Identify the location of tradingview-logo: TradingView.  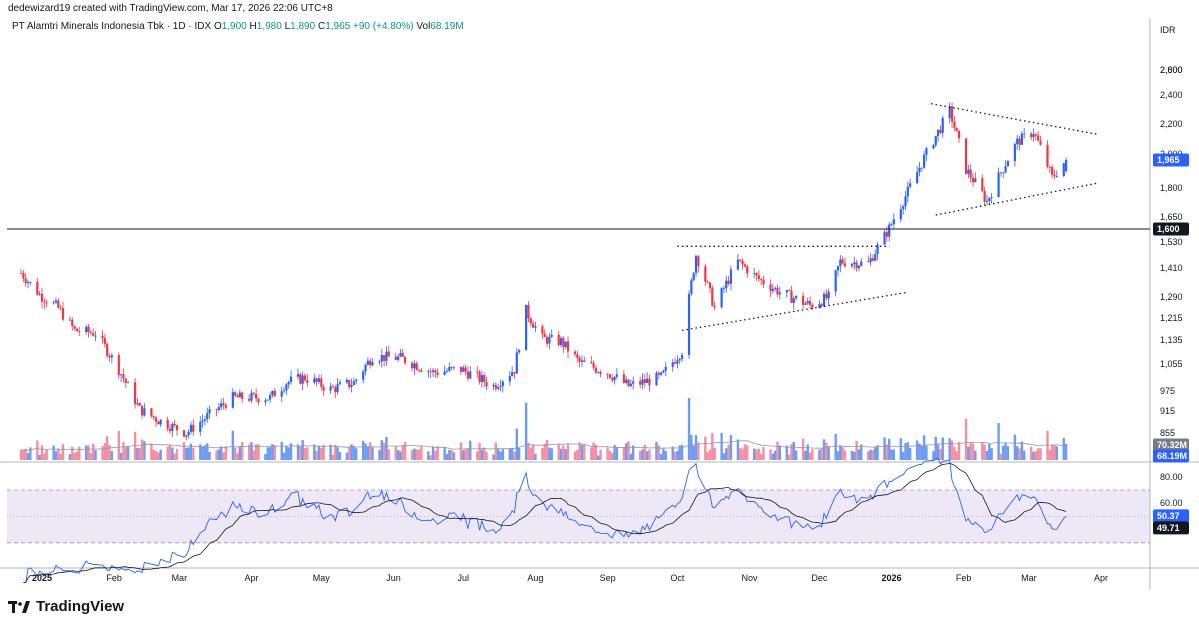
(66, 606).